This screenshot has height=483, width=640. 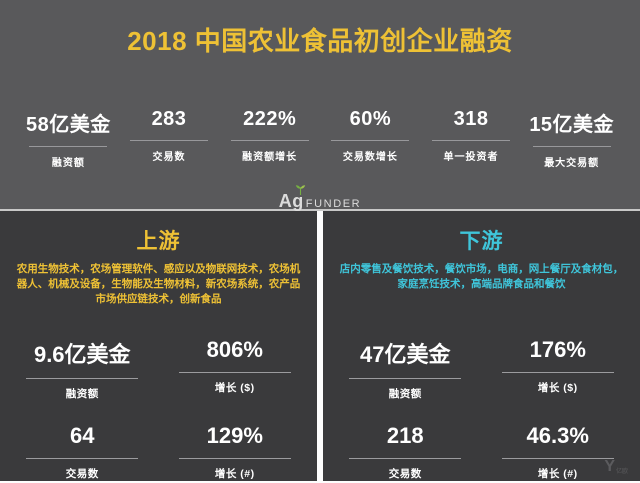 I want to click on watermark-y-icon: Y, so click(x=609, y=466).